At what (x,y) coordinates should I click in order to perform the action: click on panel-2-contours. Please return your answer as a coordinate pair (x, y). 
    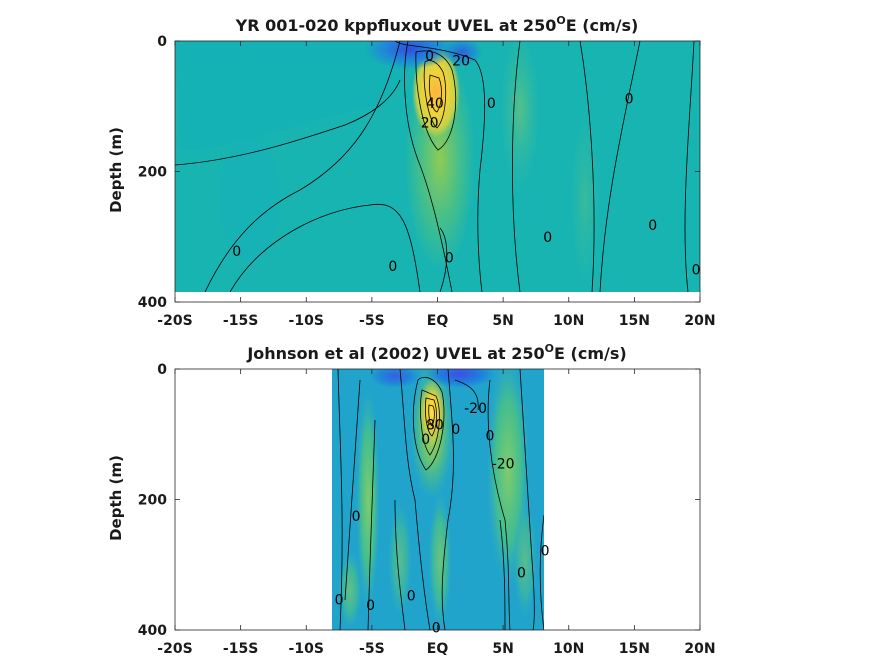
    Looking at the image, I should click on (440, 499).